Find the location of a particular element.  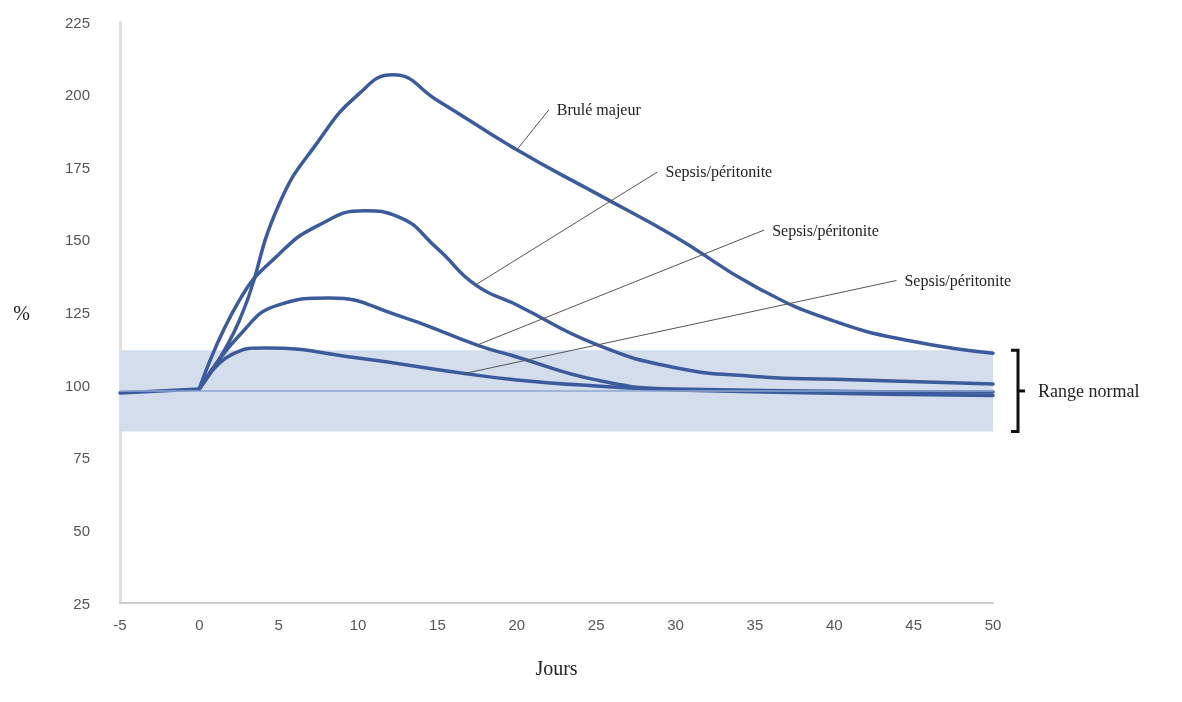

x-tick-label: 15 is located at coordinates (437, 624).